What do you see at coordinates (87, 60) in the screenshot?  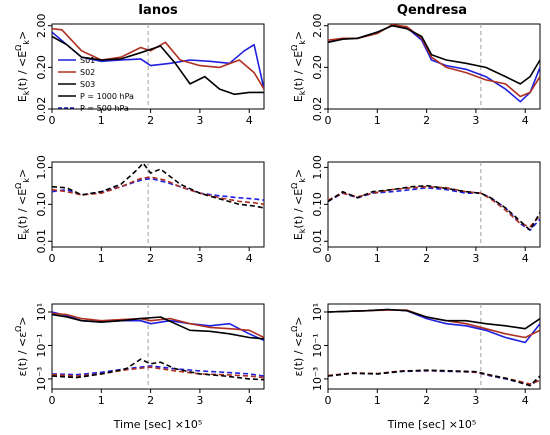 I see `legend-label: S01` at bounding box center [87, 60].